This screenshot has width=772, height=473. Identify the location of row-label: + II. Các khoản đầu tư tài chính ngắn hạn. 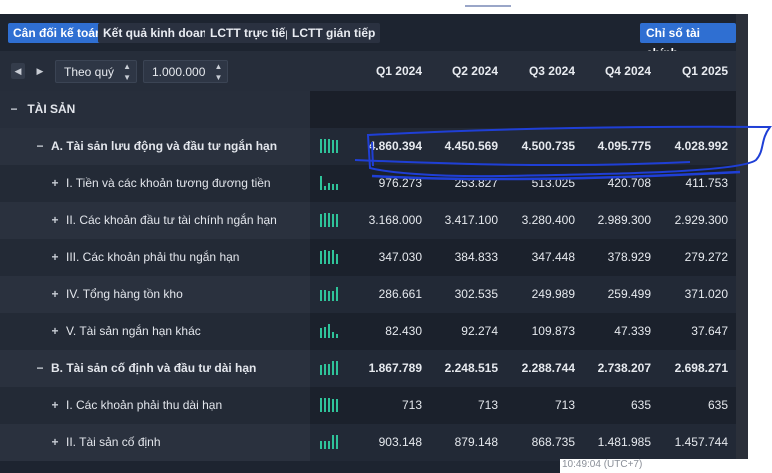
(155, 220).